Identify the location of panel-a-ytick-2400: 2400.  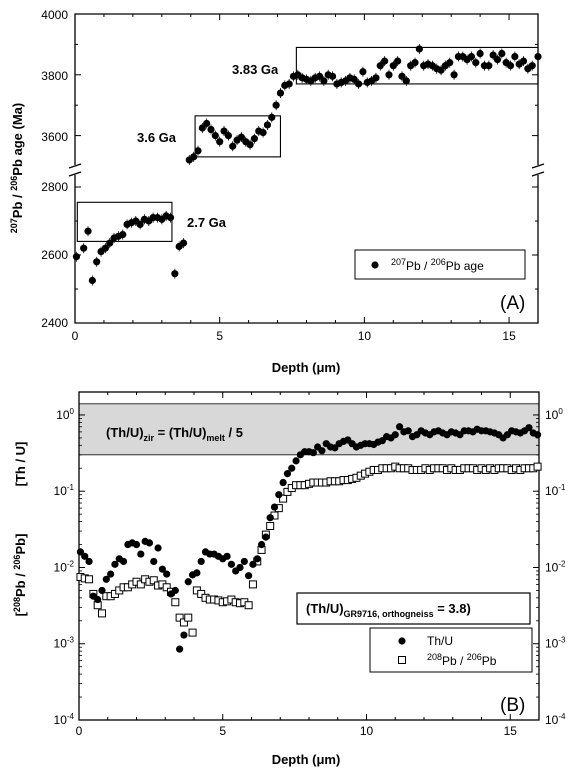
(54, 323).